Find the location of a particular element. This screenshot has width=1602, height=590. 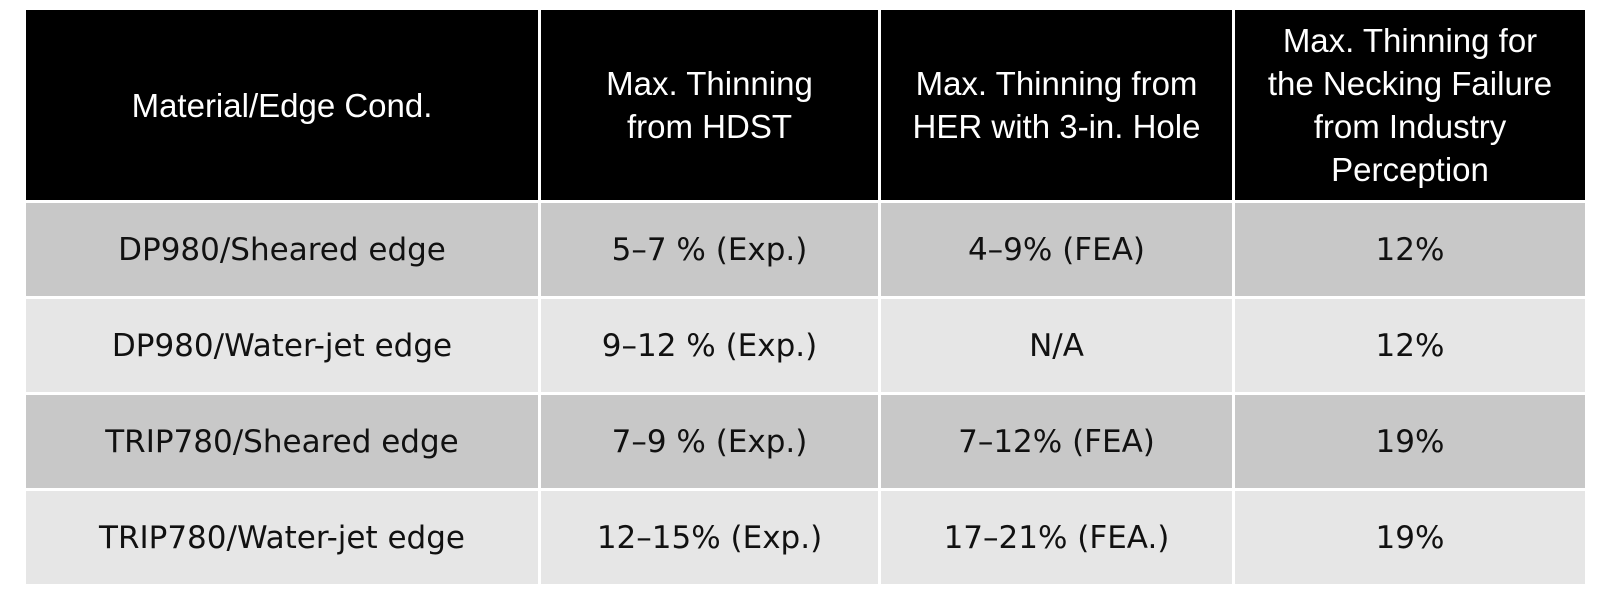

table-cell: 12–15% (Exp.) is located at coordinates (709, 537).